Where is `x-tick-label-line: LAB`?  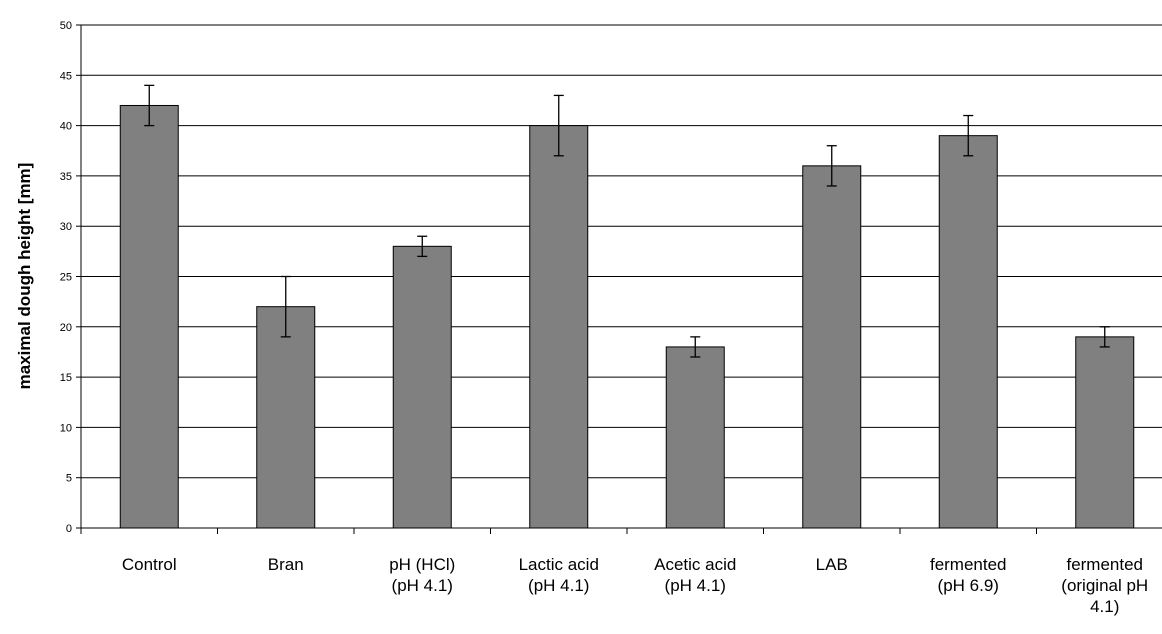 x-tick-label-line: LAB is located at coordinates (832, 564).